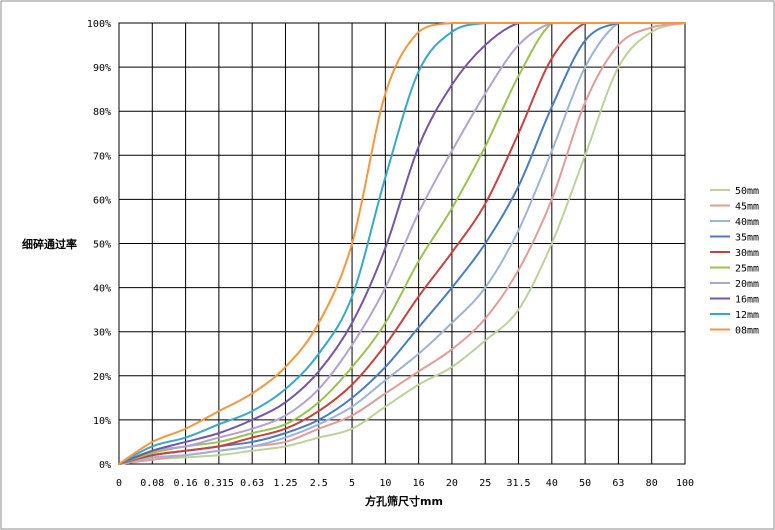  I want to click on x-tick-label: 0.63, so click(252, 483).